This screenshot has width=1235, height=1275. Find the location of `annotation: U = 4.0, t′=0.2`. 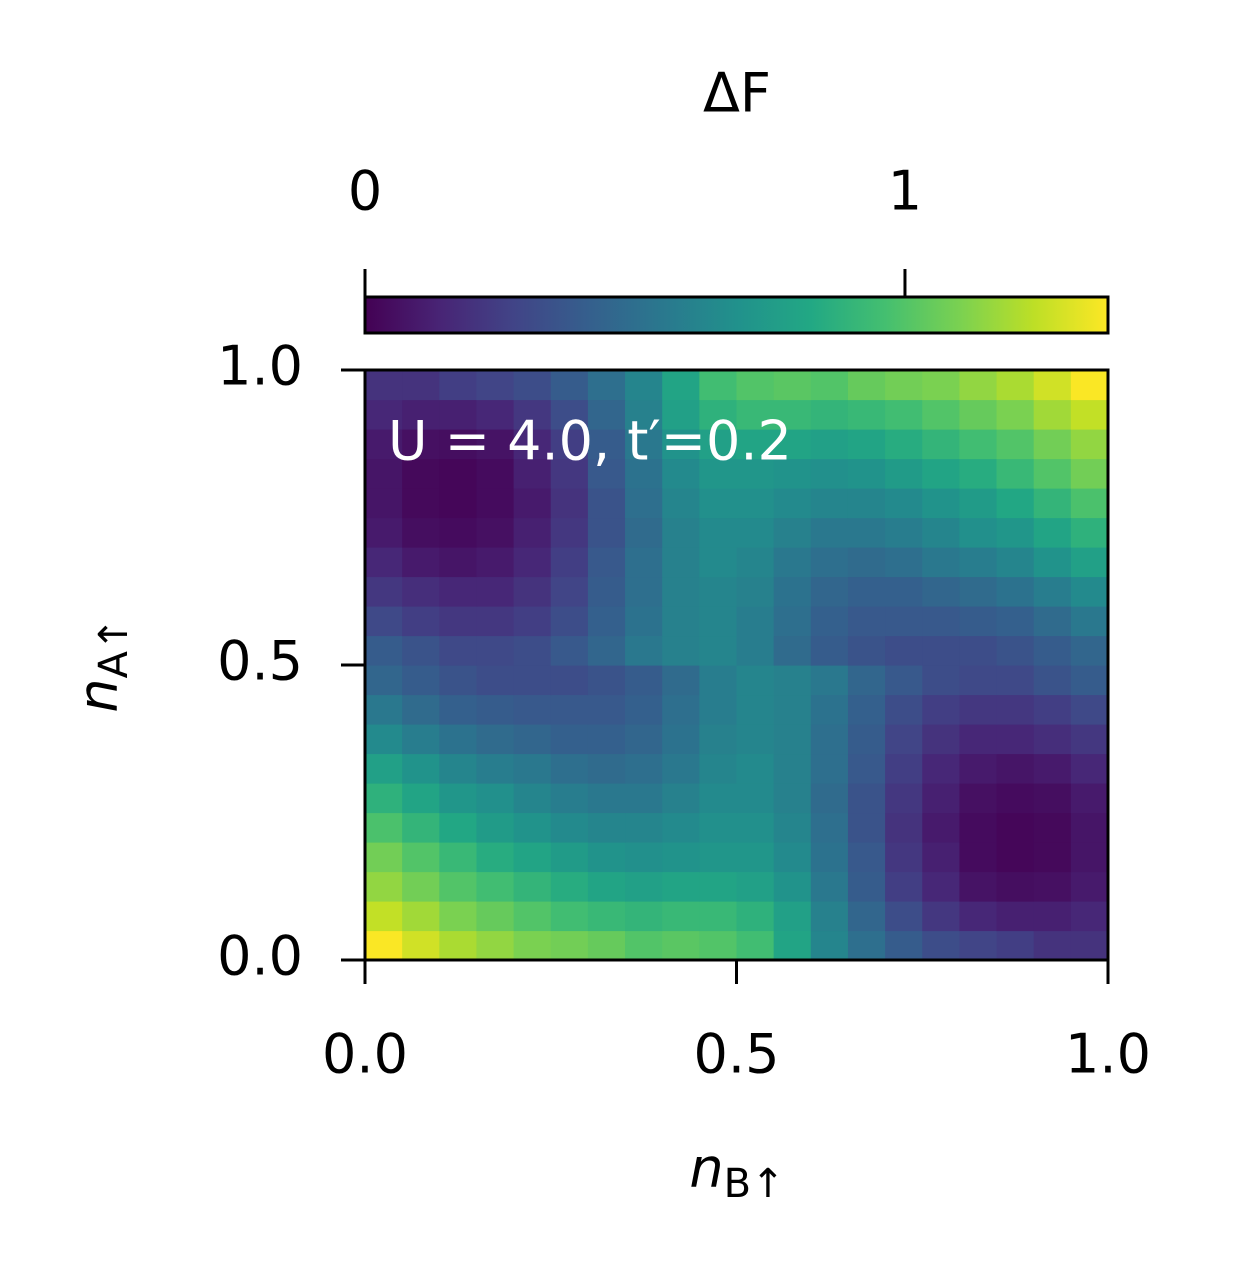

annotation: U = 4.0, t′=0.2 is located at coordinates (590, 441).